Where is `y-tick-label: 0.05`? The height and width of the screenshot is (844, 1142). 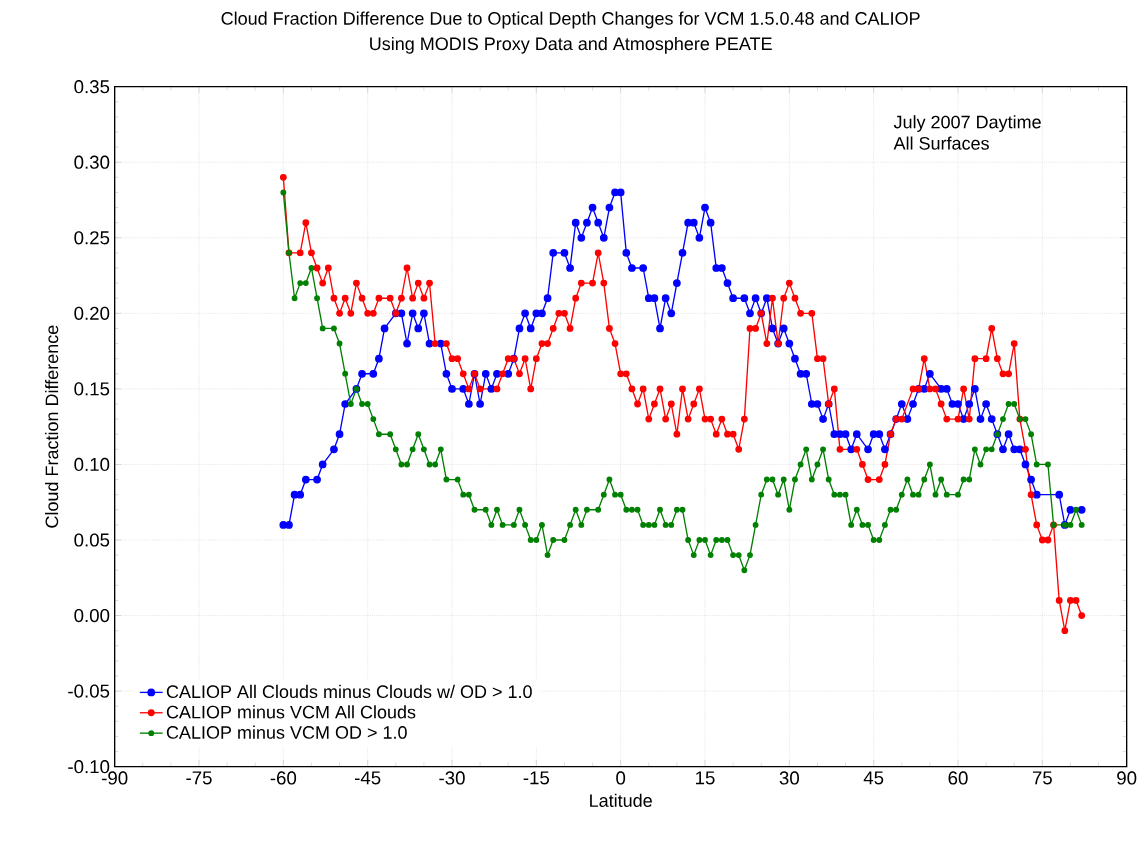
y-tick-label: 0.05 is located at coordinates (92, 540).